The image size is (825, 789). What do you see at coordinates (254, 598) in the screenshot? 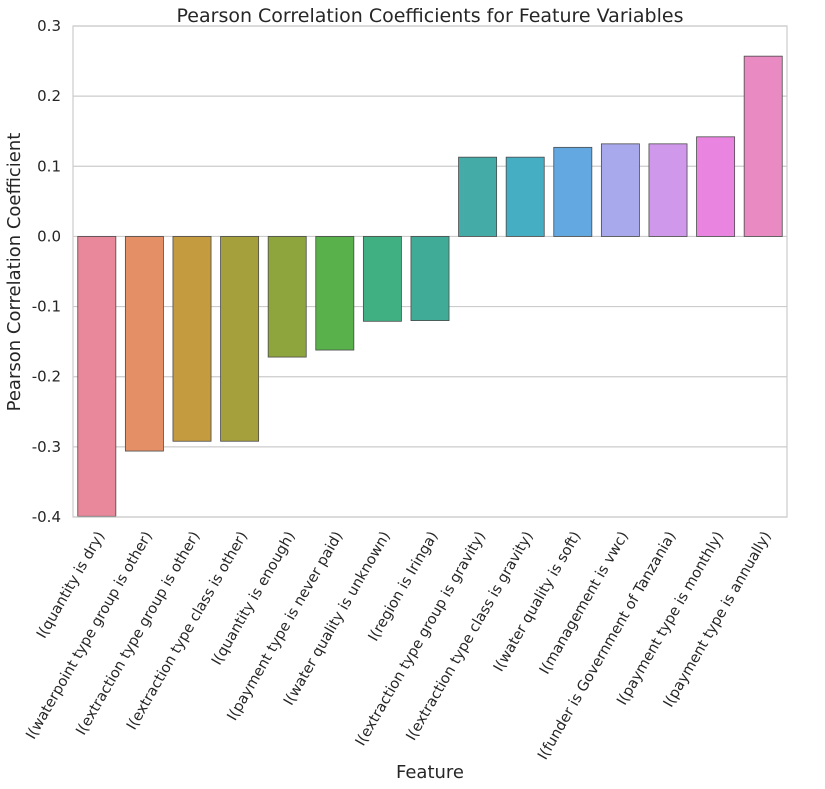
I see `x-tick-label: I(quantity is enough)` at bounding box center [254, 598].